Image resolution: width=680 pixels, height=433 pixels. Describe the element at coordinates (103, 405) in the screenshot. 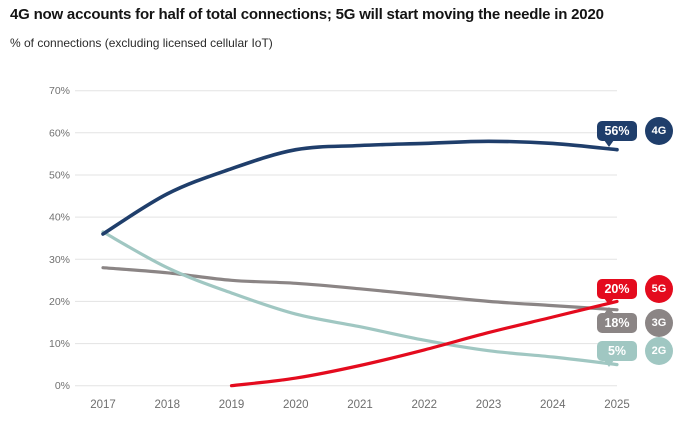

I see `x-axis-tick-label: 2017` at that location.